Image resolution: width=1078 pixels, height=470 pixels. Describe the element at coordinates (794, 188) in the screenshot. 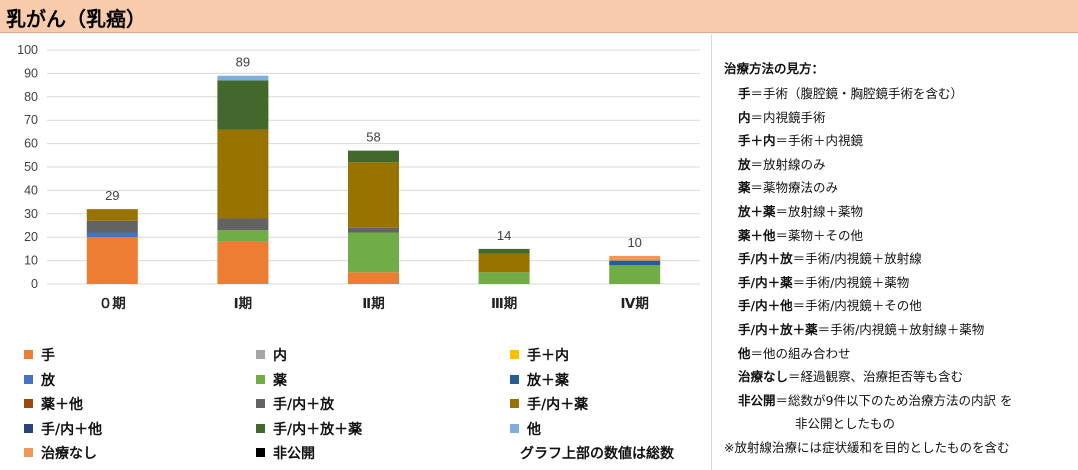

I see `note-text: ＝薬物療法のみ` at that location.